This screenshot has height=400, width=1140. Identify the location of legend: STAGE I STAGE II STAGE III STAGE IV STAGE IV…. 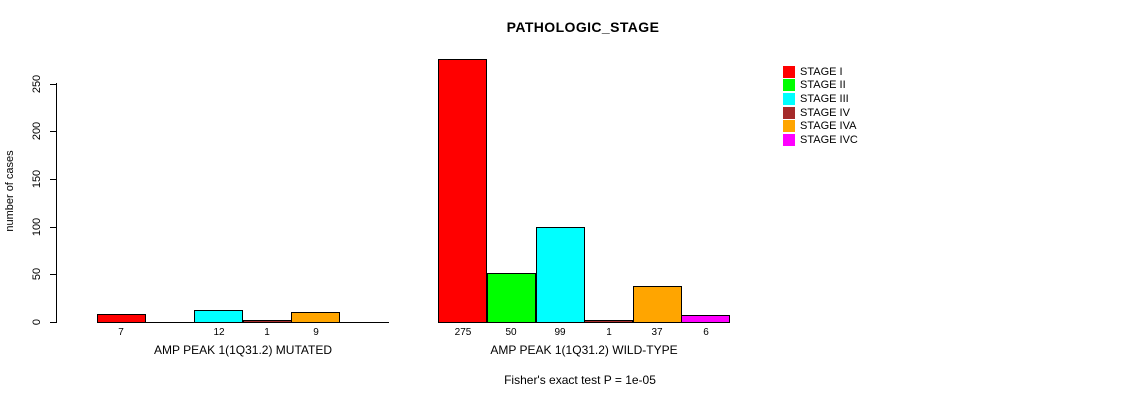
(820, 106).